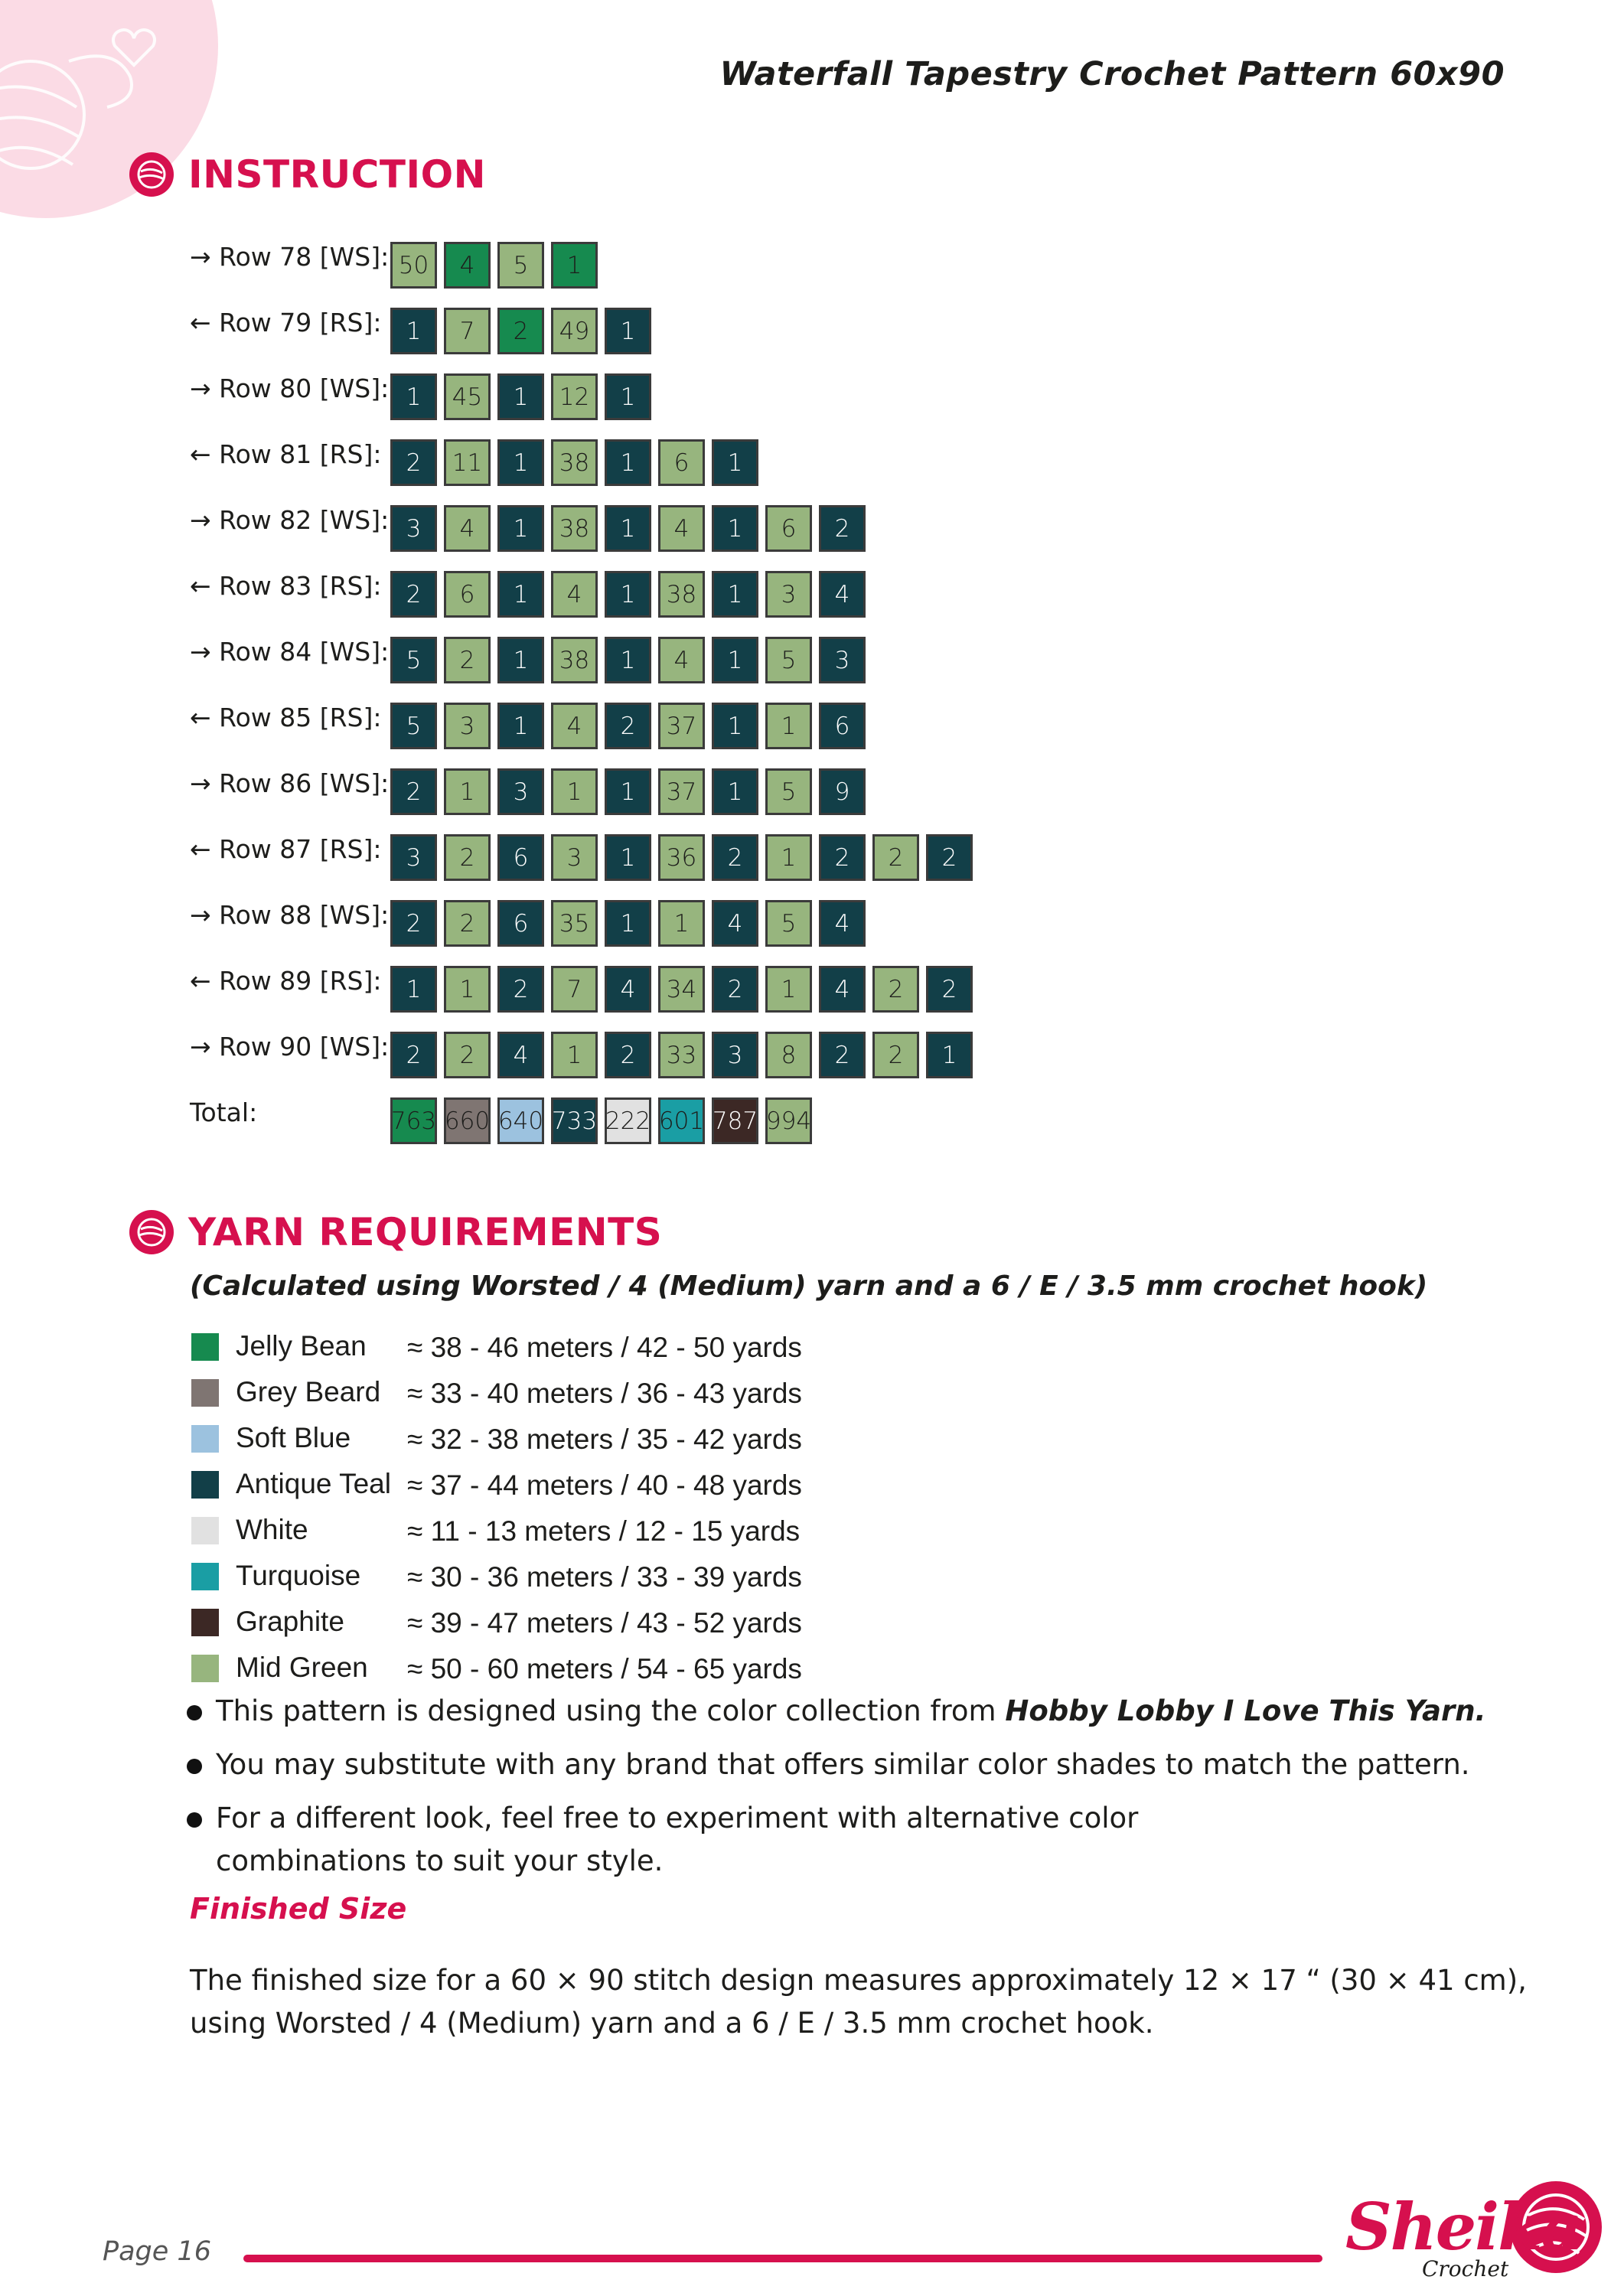 This screenshot has height=2296, width=1624. Describe the element at coordinates (604, 1623) in the screenshot. I see `yarn-amount: ≈ 39 - 47 meters / 43 - 52 yards` at that location.